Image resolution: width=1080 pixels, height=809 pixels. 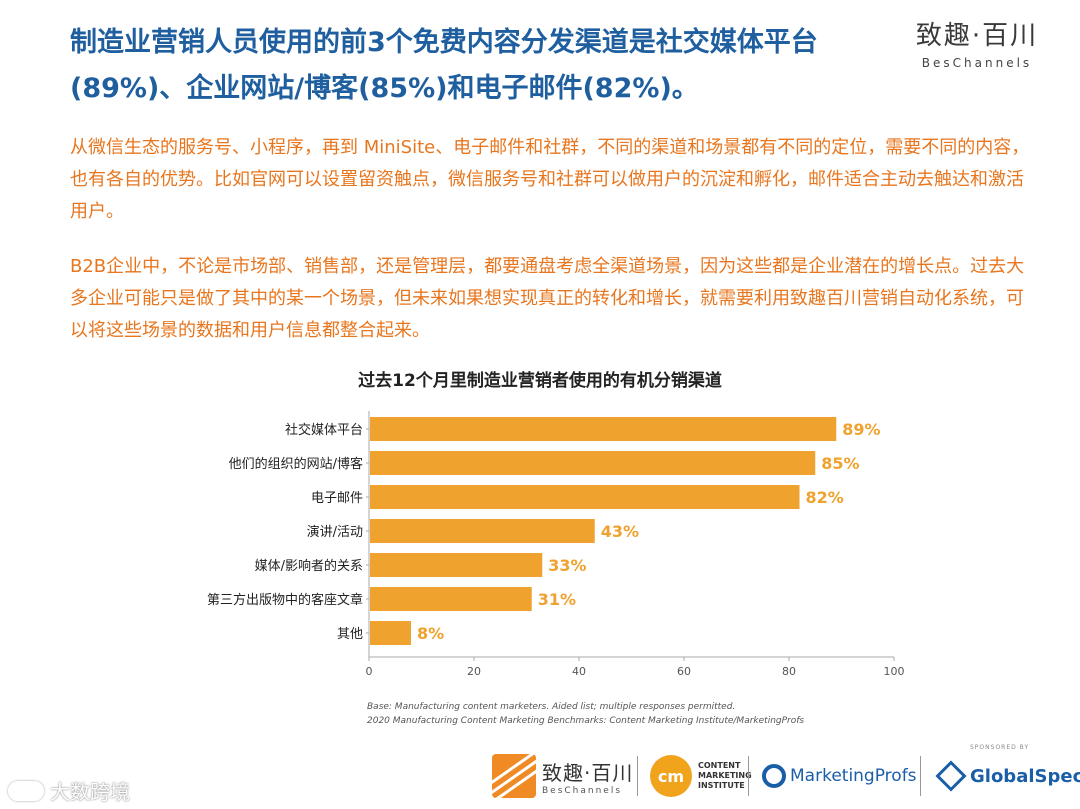 What do you see at coordinates (721, 785) in the screenshot?
I see `cmi-line-3: INSTITUTE` at bounding box center [721, 785].